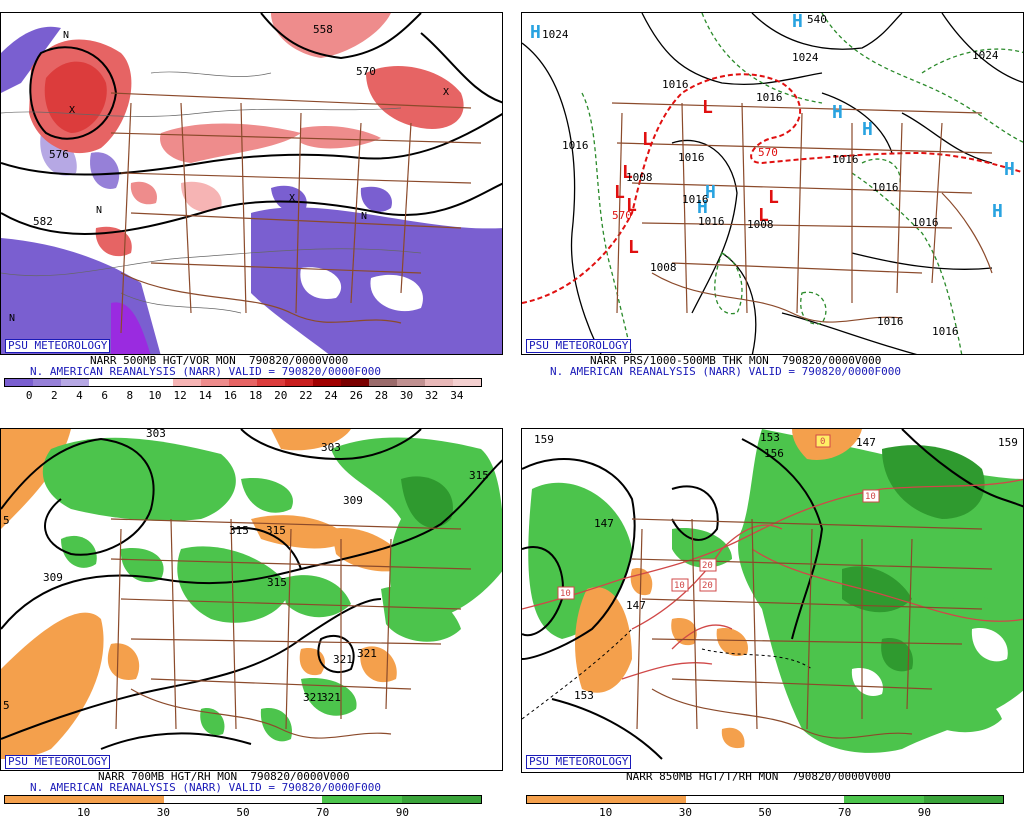 The height and width of the screenshot is (819, 1024). I want to click on svg-text: 540, so click(817, 19).